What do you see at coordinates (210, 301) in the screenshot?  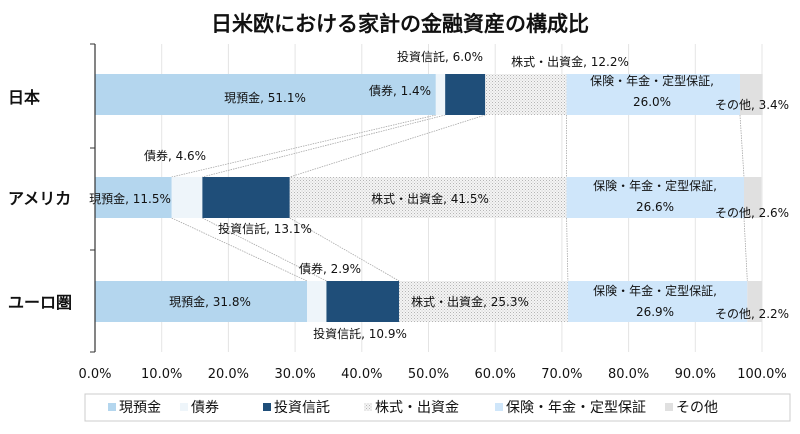 I see `data-label: 現預金, 31.8%` at bounding box center [210, 301].